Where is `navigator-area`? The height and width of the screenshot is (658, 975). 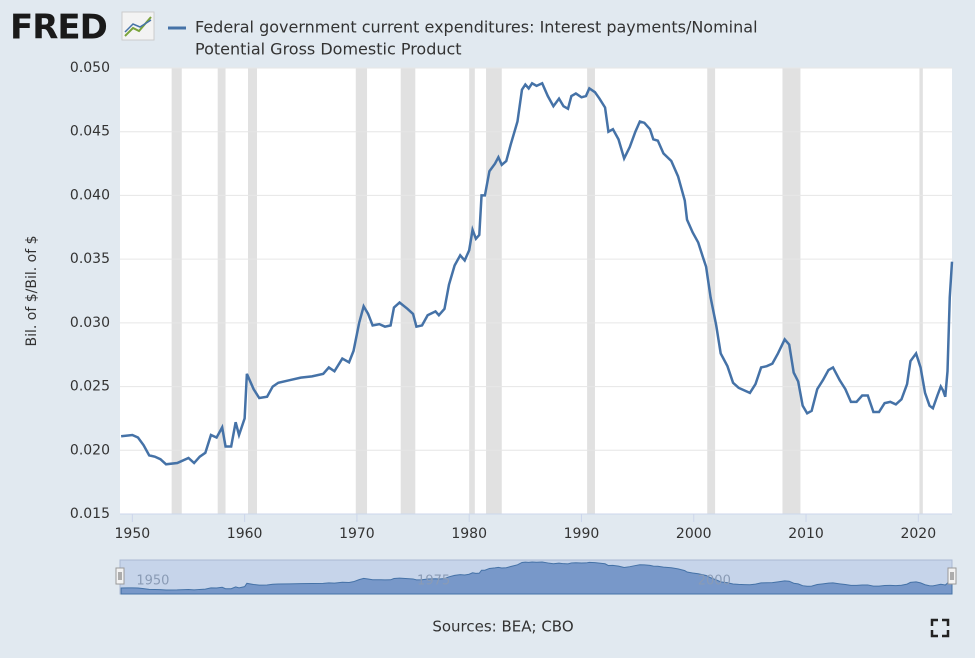 navigator-area is located at coordinates (536, 578).